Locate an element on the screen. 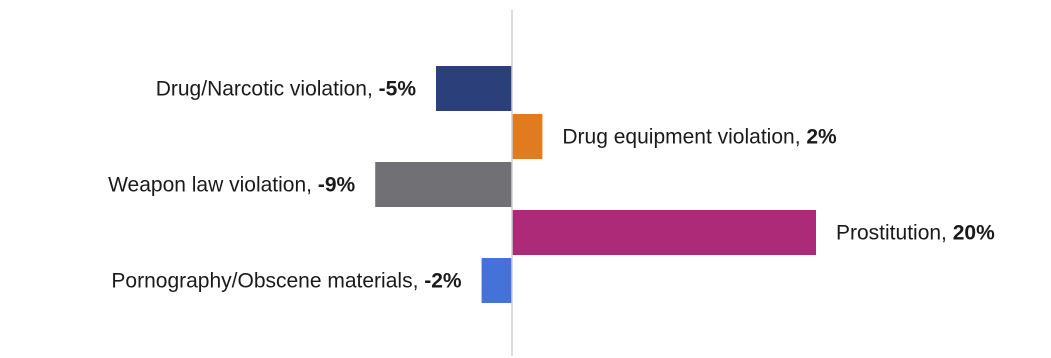 The height and width of the screenshot is (358, 1051). value-label-4: -2% is located at coordinates (443, 281).